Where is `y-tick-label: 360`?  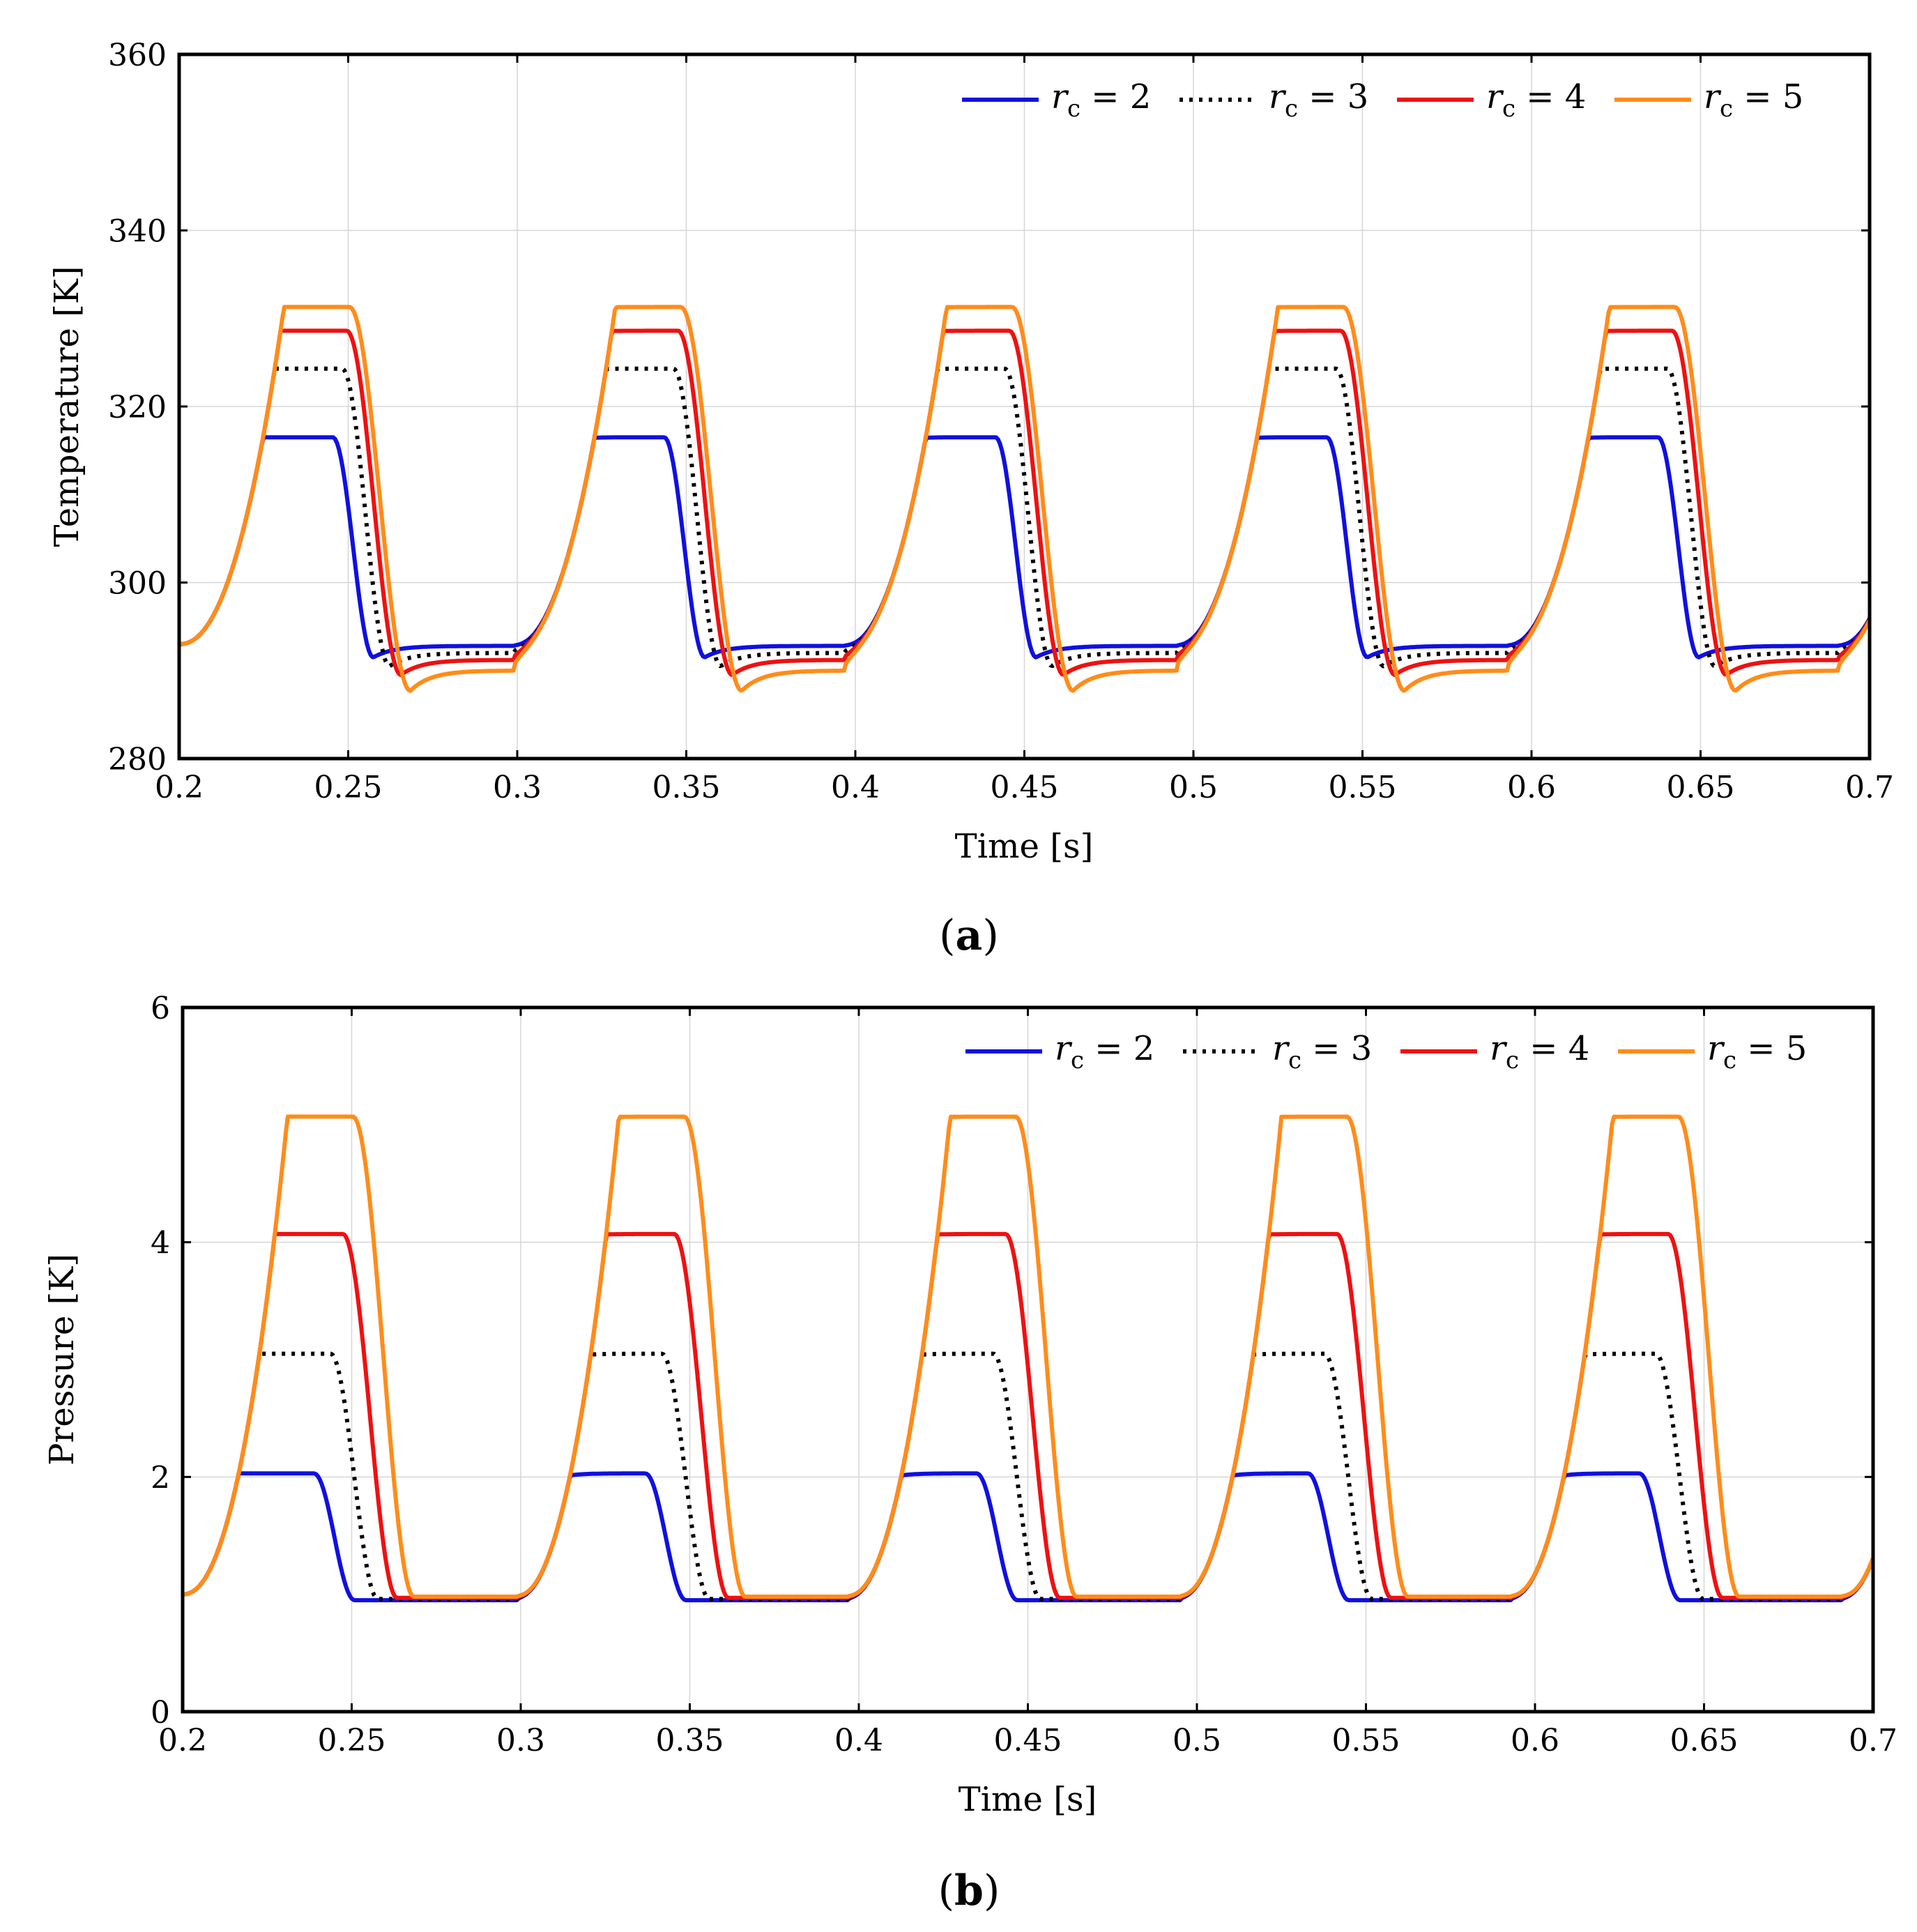 y-tick-label: 360 is located at coordinates (137, 56).